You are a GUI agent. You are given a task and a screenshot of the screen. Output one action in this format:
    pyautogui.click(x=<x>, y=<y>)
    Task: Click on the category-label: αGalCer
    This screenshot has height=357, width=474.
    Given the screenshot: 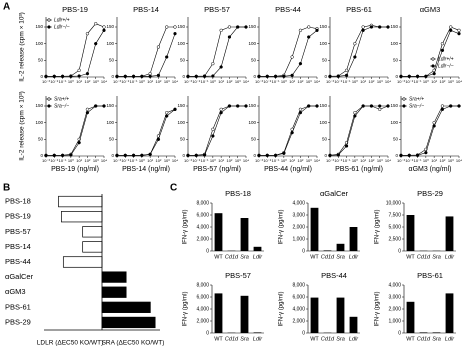 What is the action you would take?
    pyautogui.click(x=19, y=276)
    